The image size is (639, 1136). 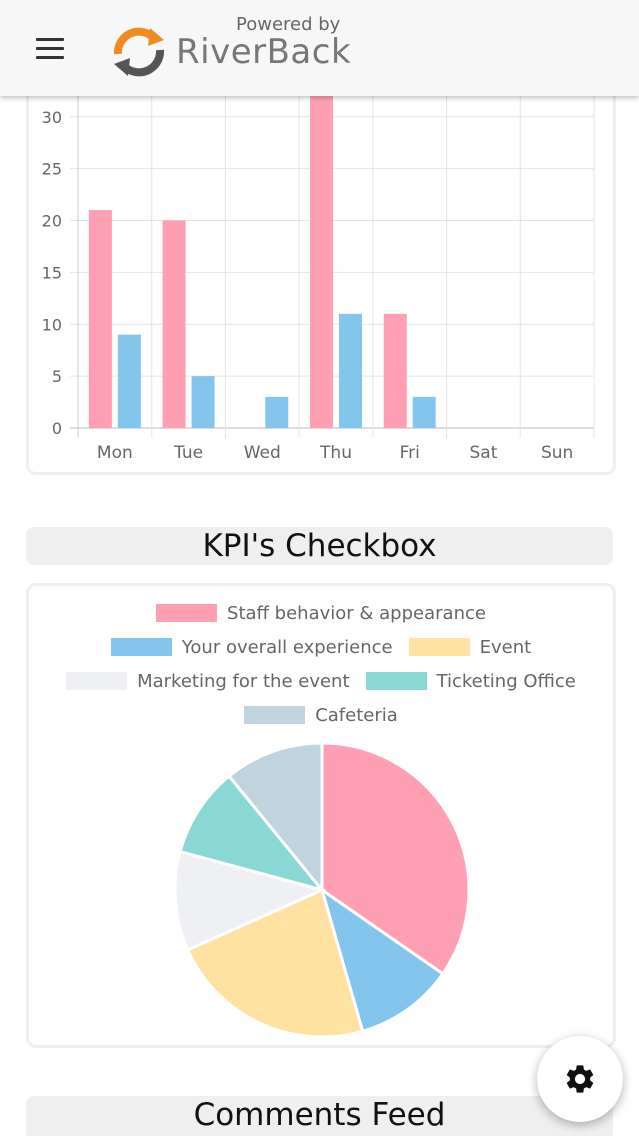 I want to click on legend-item-event: Event, so click(x=470, y=647).